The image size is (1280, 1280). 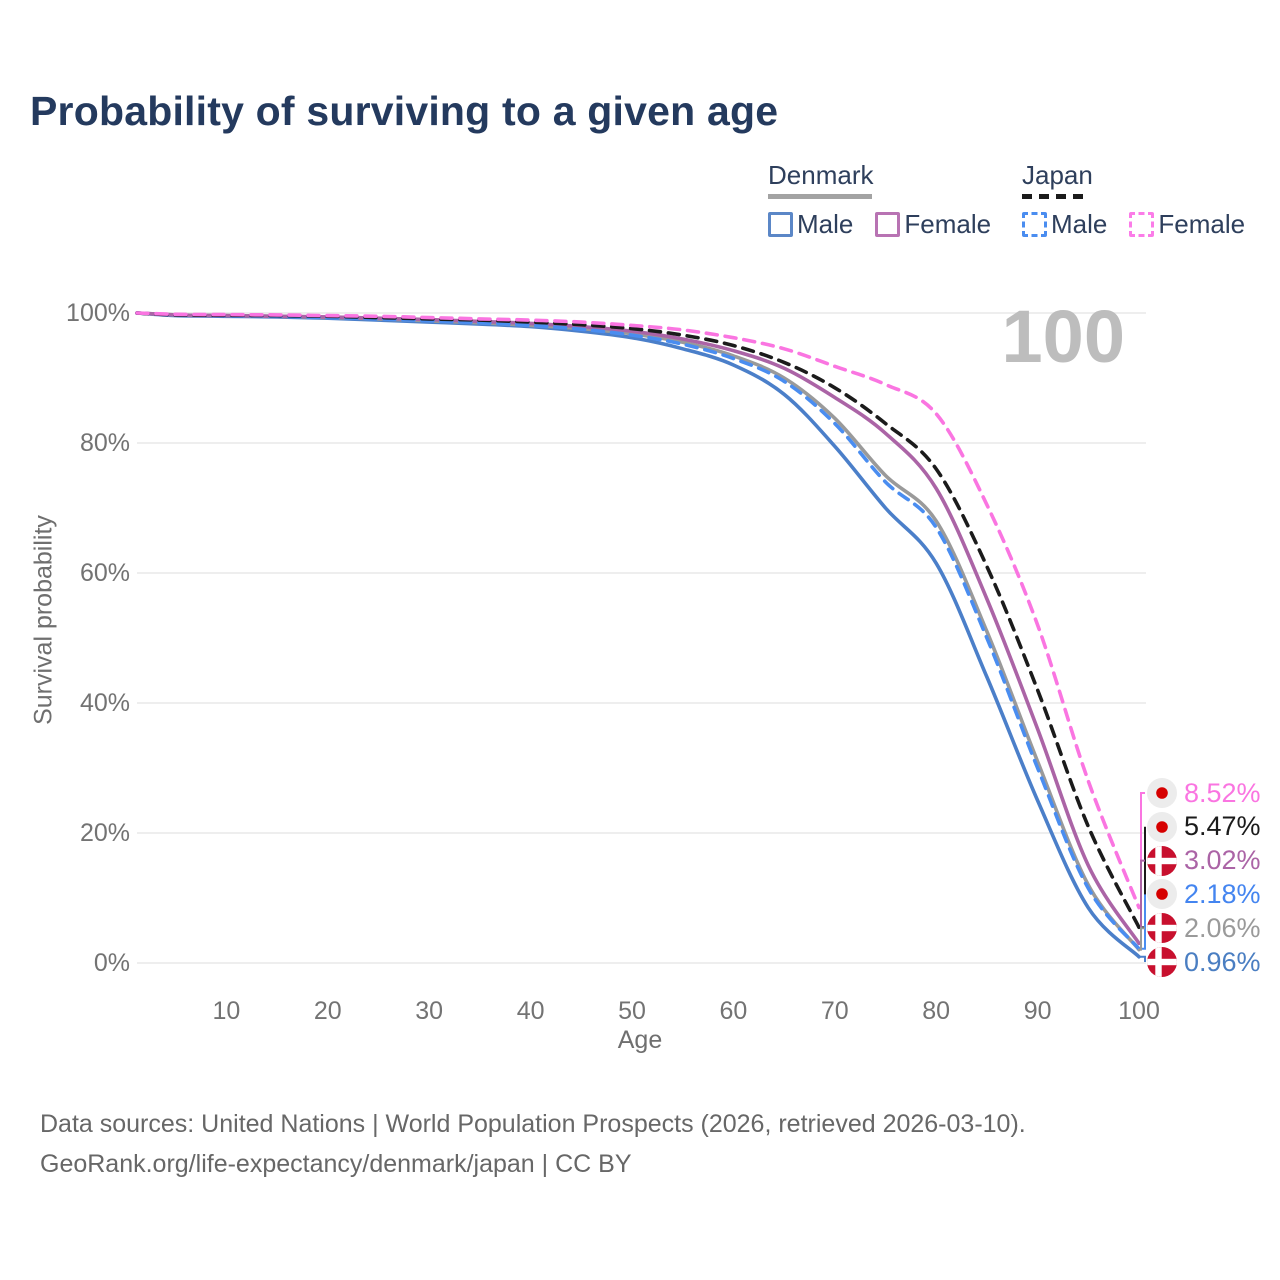 I want to click on end-label-connector-japan-female, so click(x=1141, y=850).